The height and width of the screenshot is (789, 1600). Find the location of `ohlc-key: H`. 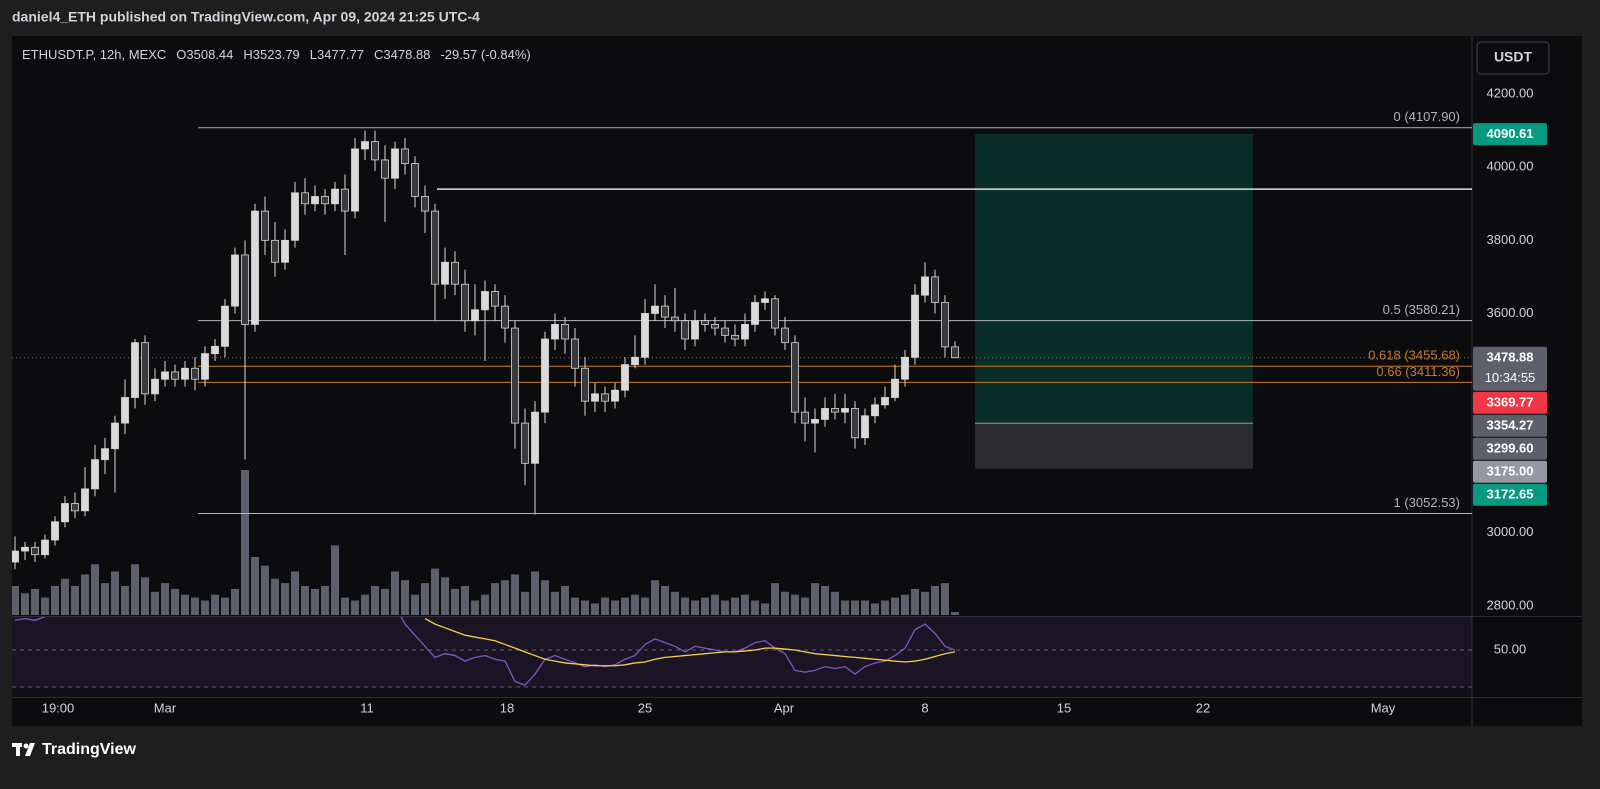

ohlc-key: H is located at coordinates (247, 54).